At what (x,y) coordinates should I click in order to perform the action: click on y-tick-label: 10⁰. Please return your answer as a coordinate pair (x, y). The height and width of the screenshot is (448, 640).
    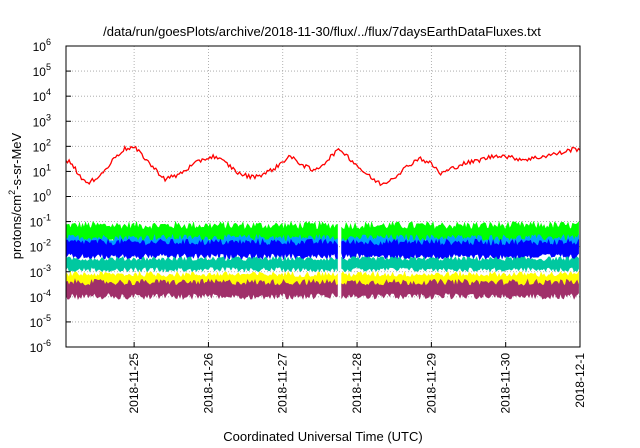
    Looking at the image, I should click on (42, 196).